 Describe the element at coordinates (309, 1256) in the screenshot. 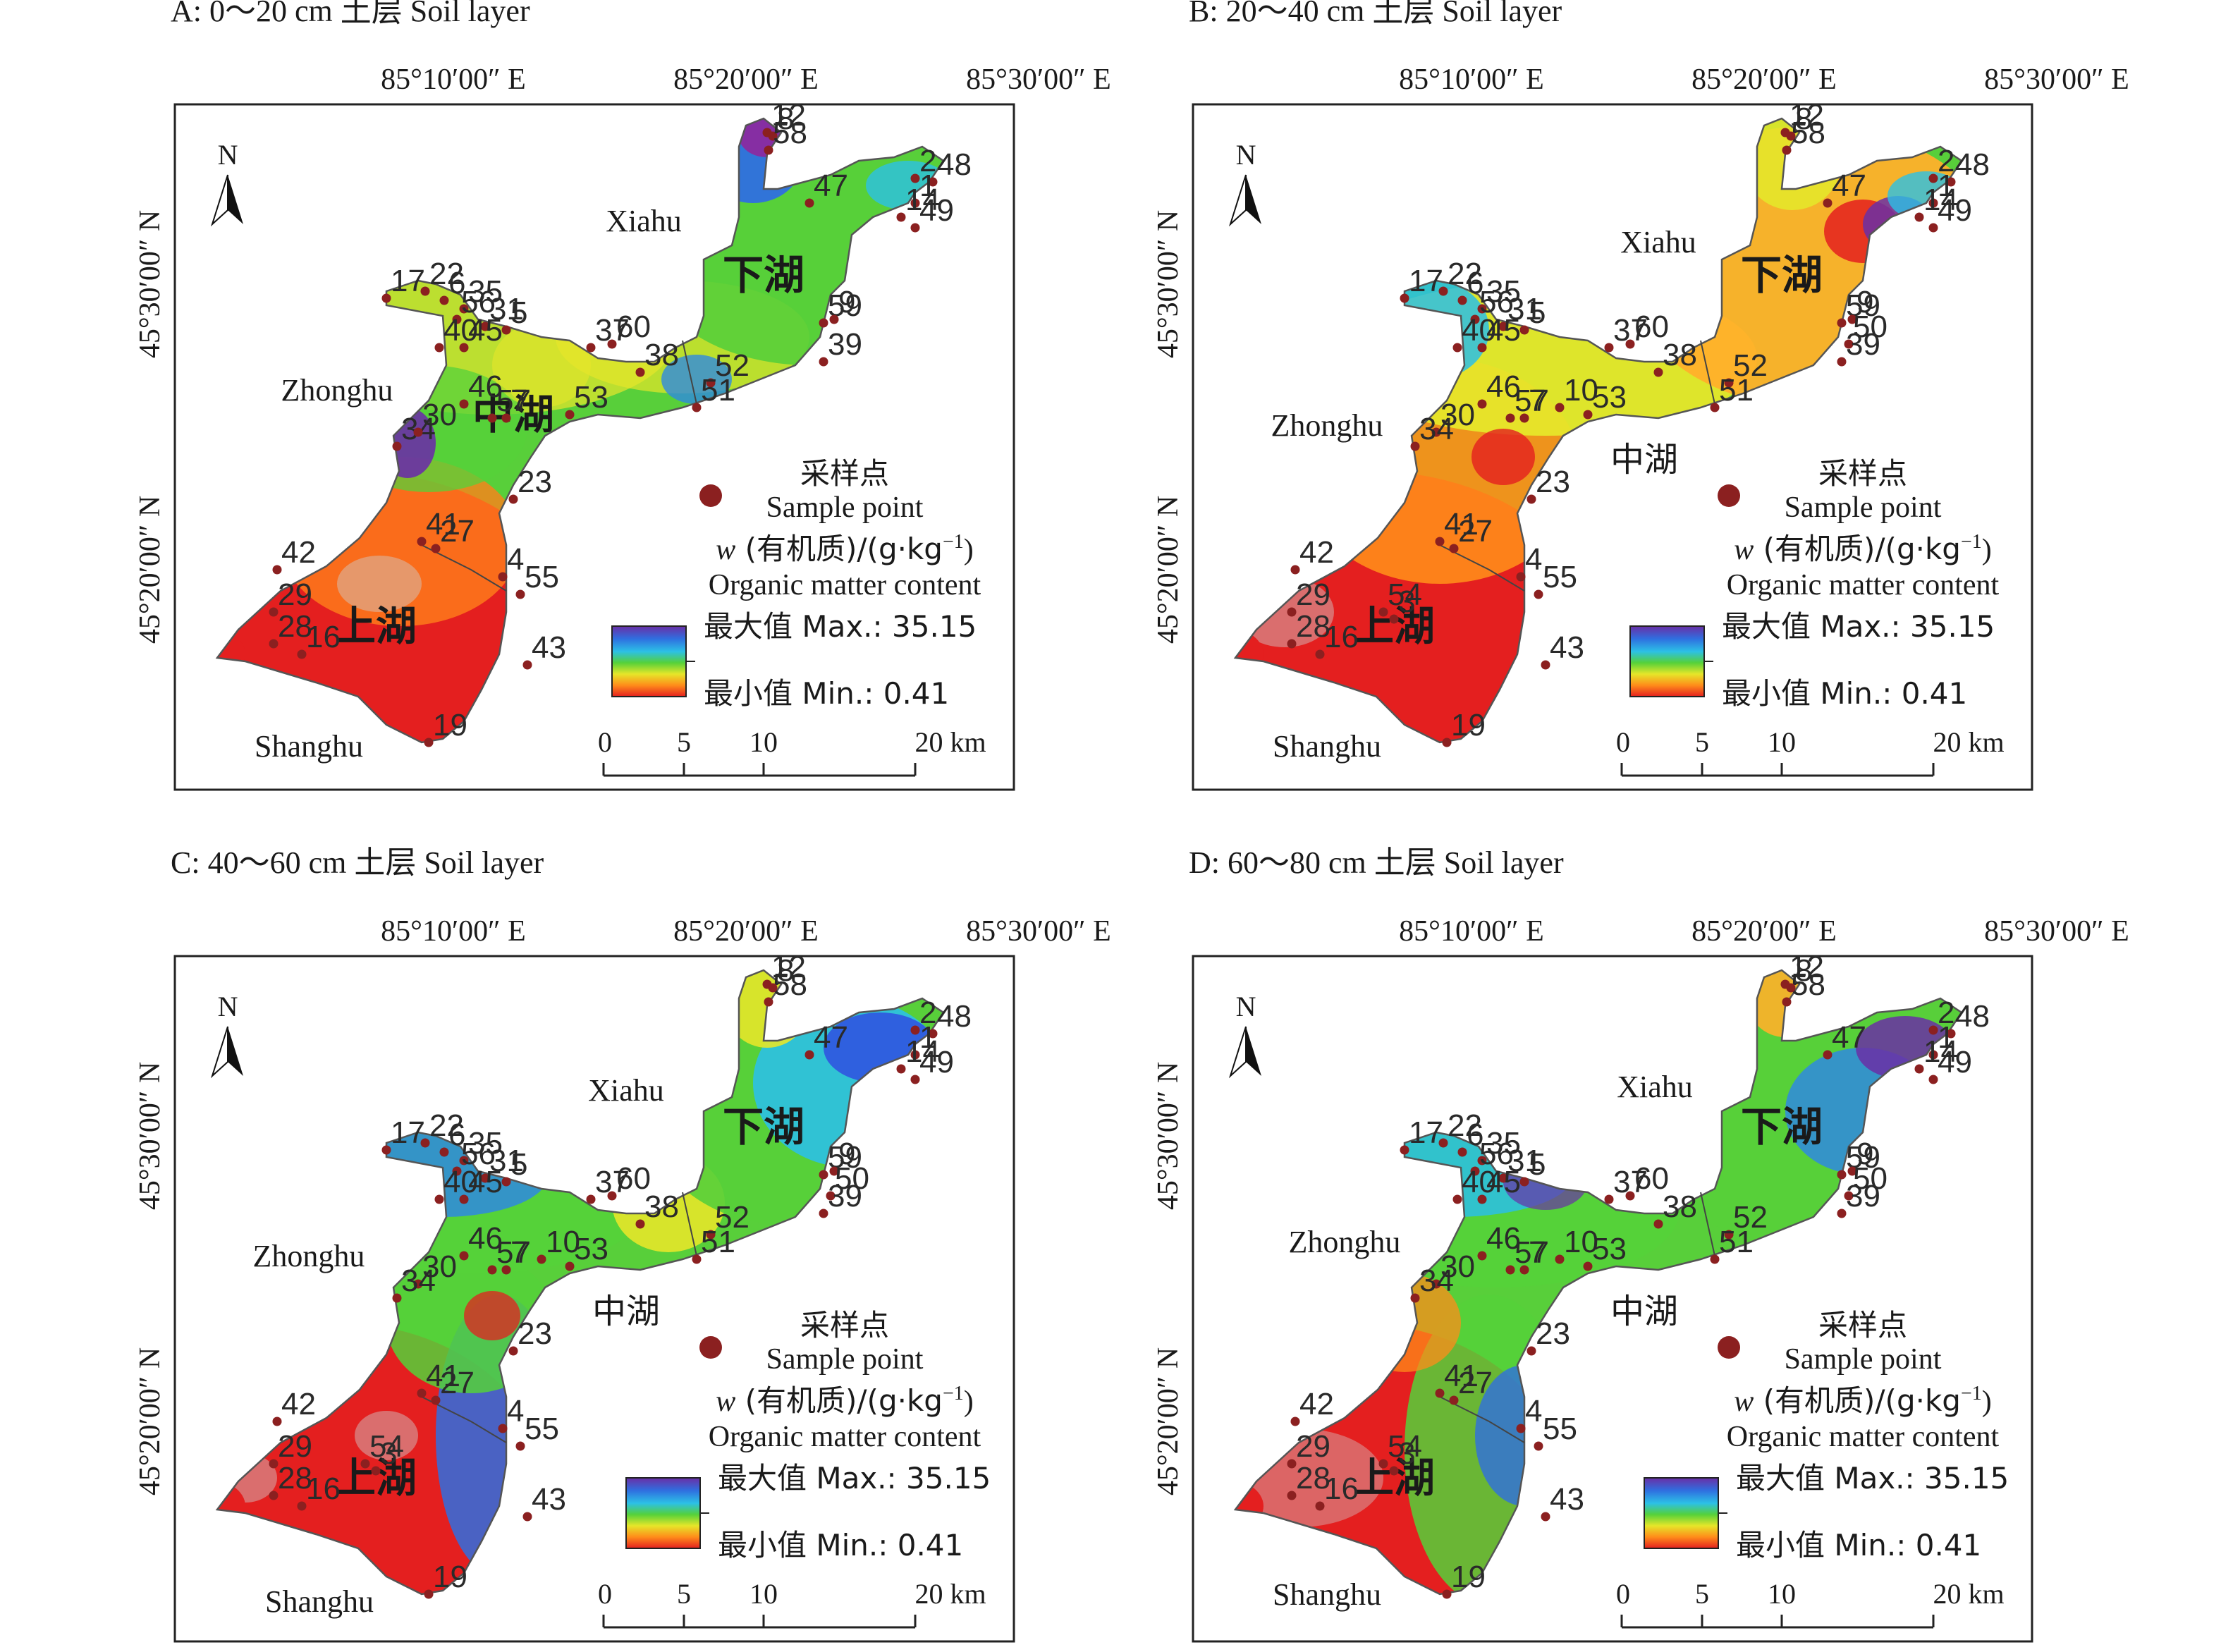

I see `place-name-zhonghu: Zhonghu` at that location.